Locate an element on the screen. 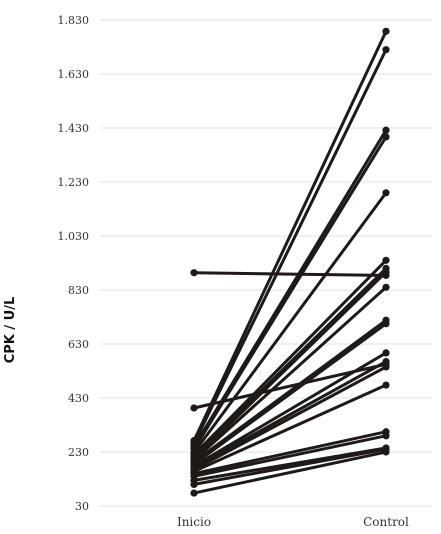 The image size is (441, 534). y-tick-label: 630 is located at coordinates (78, 344).